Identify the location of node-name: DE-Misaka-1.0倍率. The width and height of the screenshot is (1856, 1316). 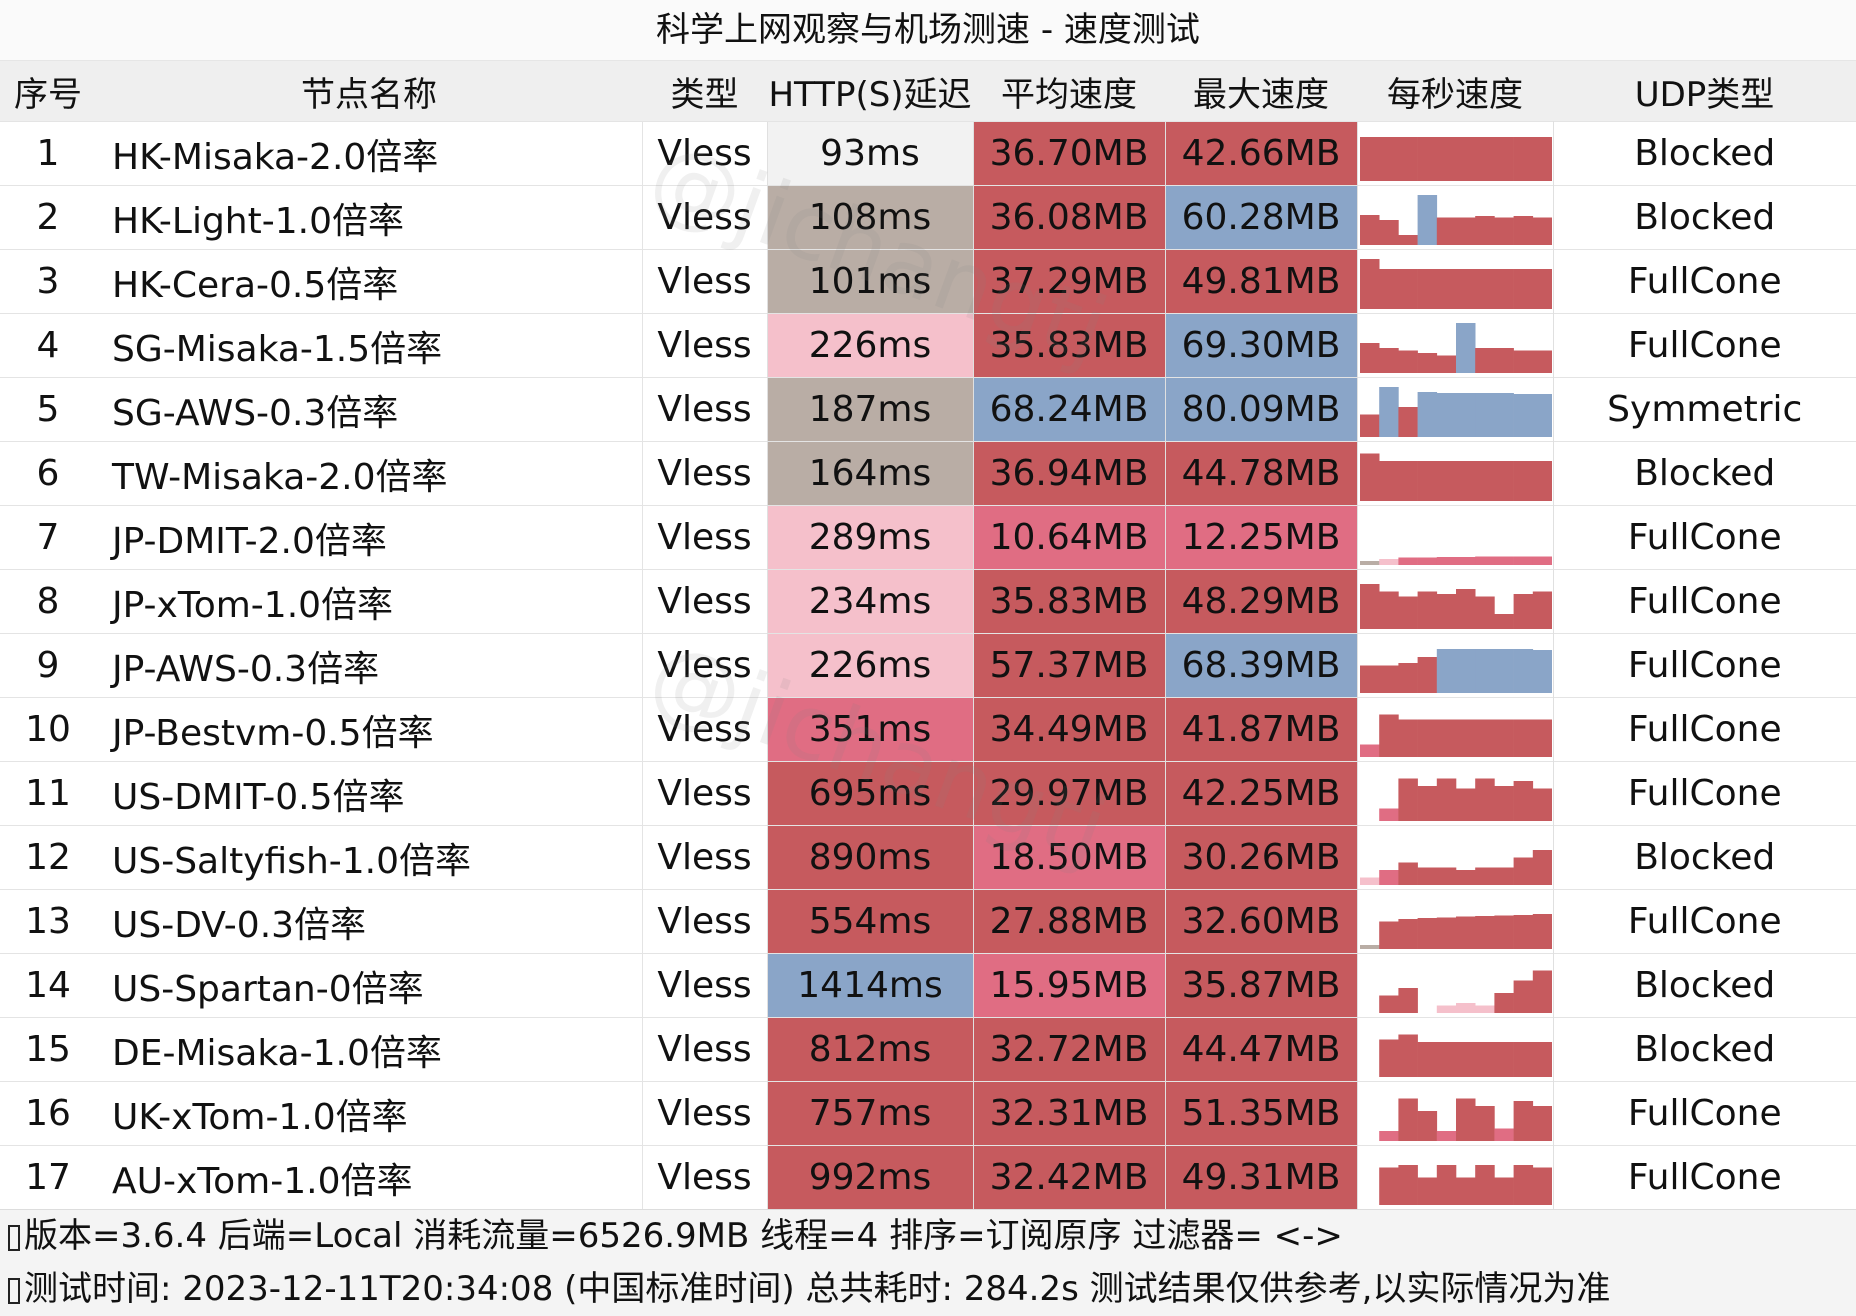
(369, 1049).